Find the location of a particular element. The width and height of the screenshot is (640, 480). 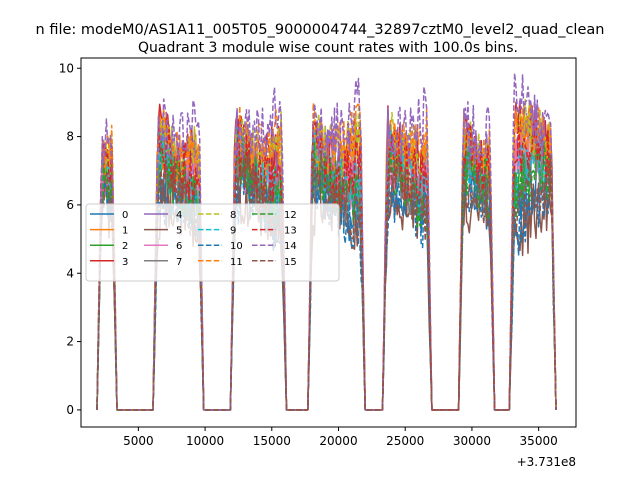

x-tick-label: 25000 is located at coordinates (405, 441).